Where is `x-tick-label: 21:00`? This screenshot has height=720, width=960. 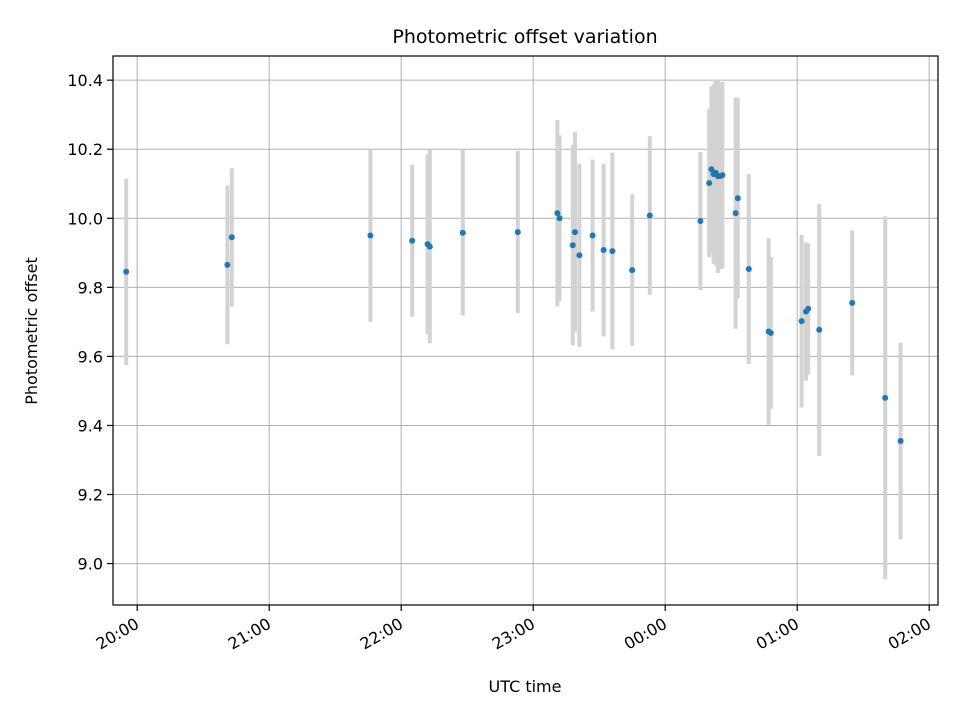 x-tick-label: 21:00 is located at coordinates (249, 634).